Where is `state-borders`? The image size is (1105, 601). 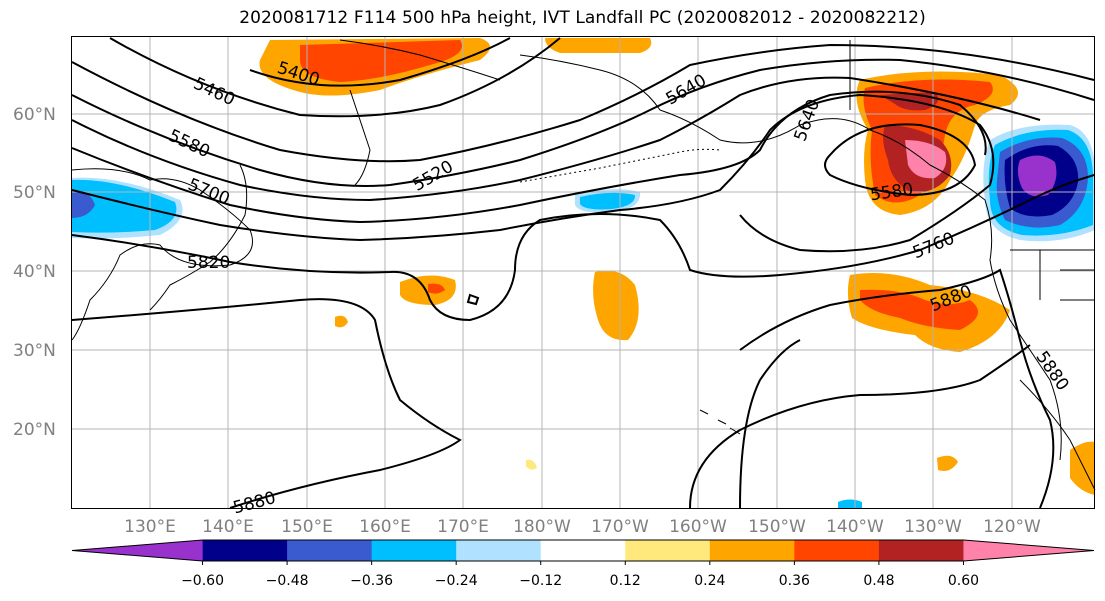
state-borders is located at coordinates (972, 170).